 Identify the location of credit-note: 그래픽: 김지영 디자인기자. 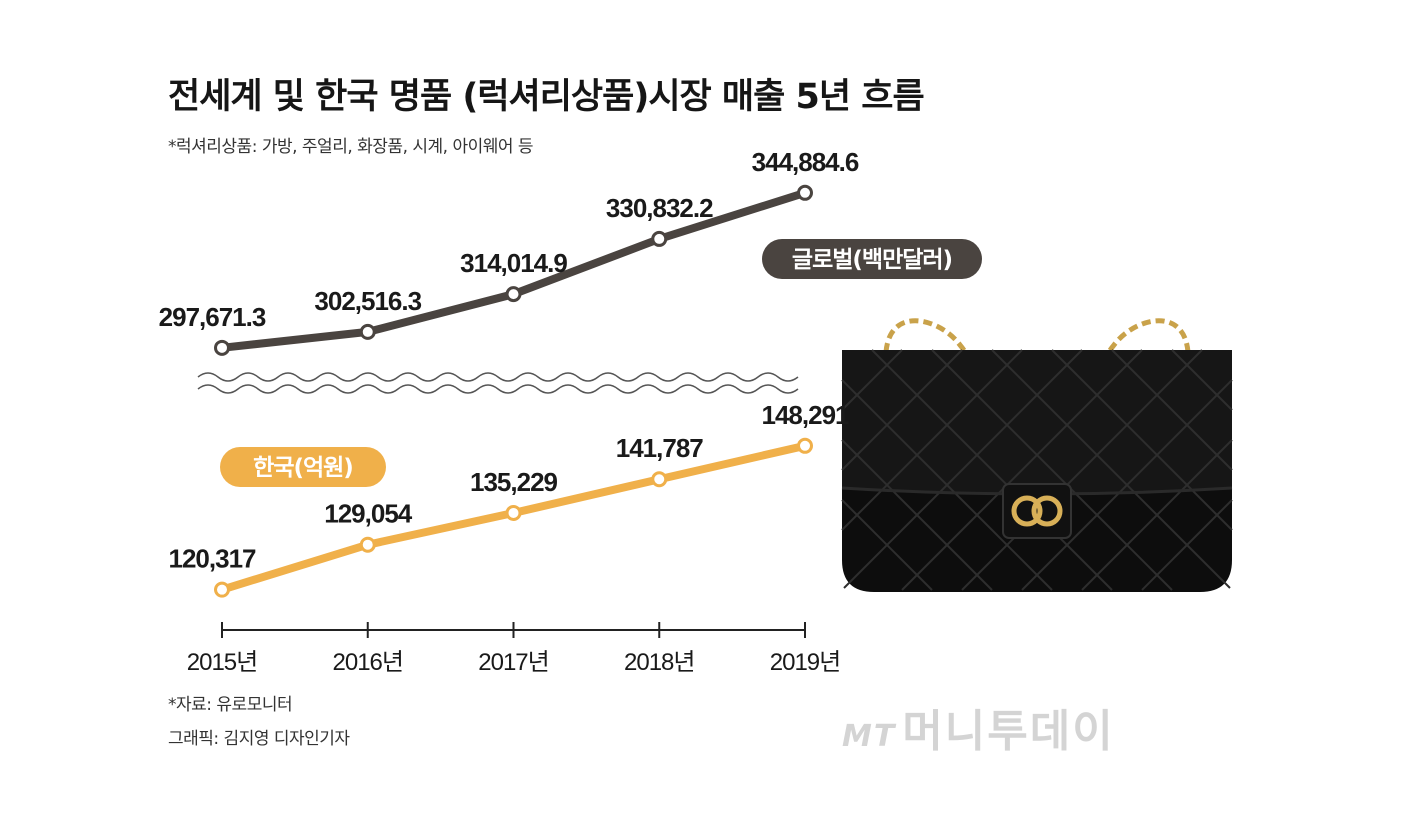
(259, 739).